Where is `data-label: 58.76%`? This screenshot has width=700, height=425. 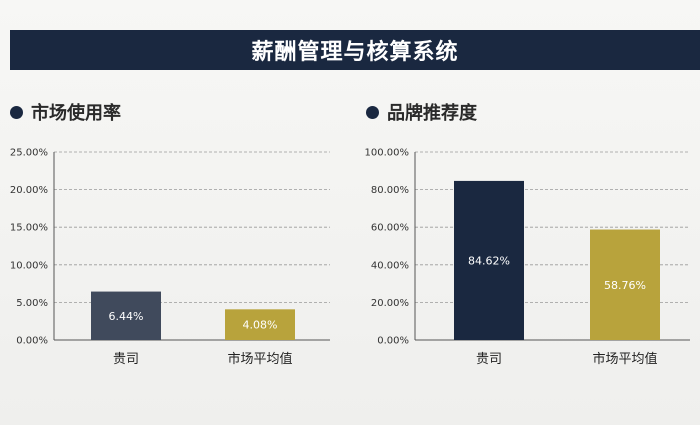
data-label: 58.76% is located at coordinates (625, 285).